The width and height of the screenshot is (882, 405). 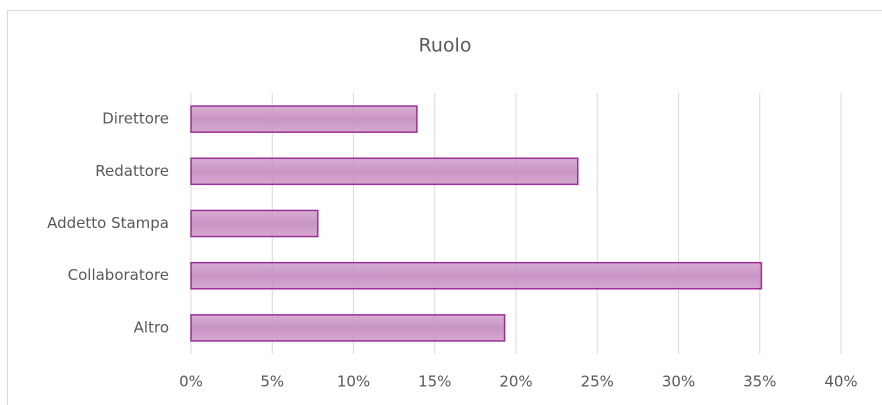 What do you see at coordinates (191, 382) in the screenshot?
I see `x-tick-label: 0%` at bounding box center [191, 382].